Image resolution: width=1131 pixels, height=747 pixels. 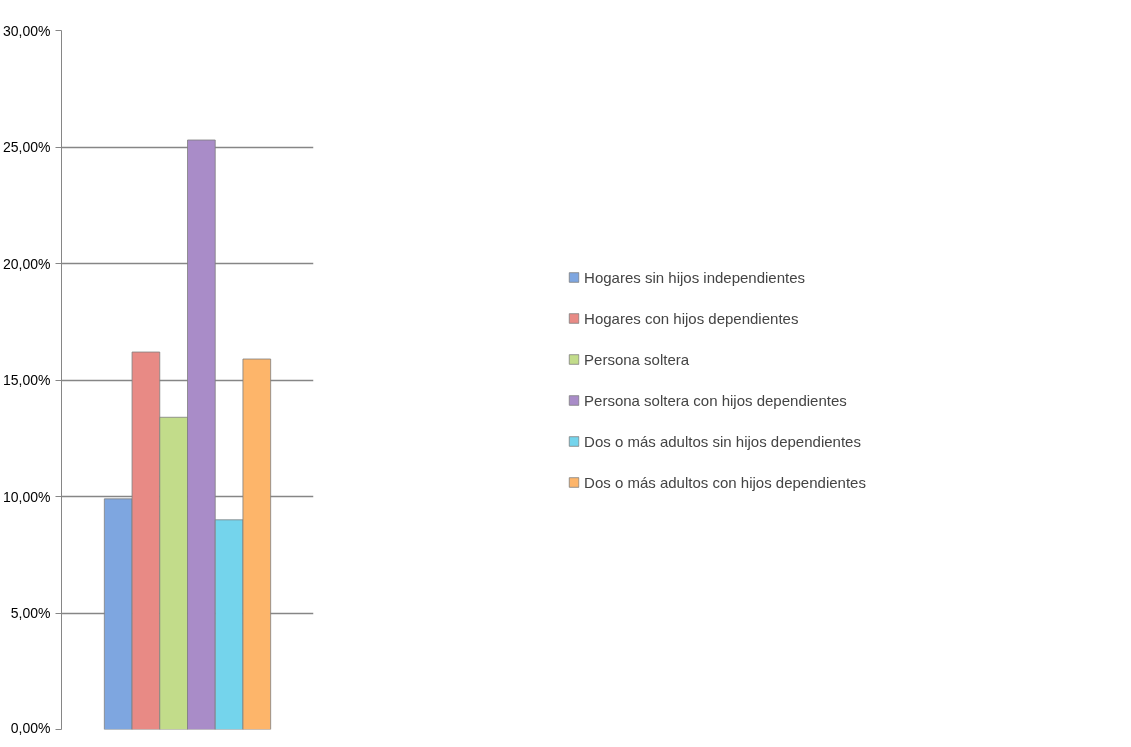 I want to click on y-tick-label: 20,00%, so click(x=27, y=263).